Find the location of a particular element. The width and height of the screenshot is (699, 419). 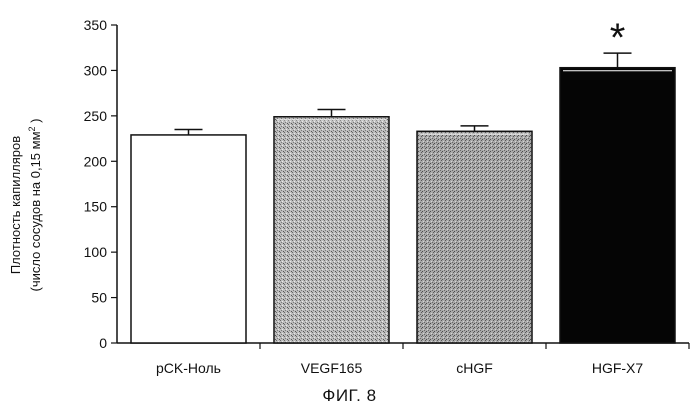

x-tick-label: HGF-X7 is located at coordinates (618, 368).